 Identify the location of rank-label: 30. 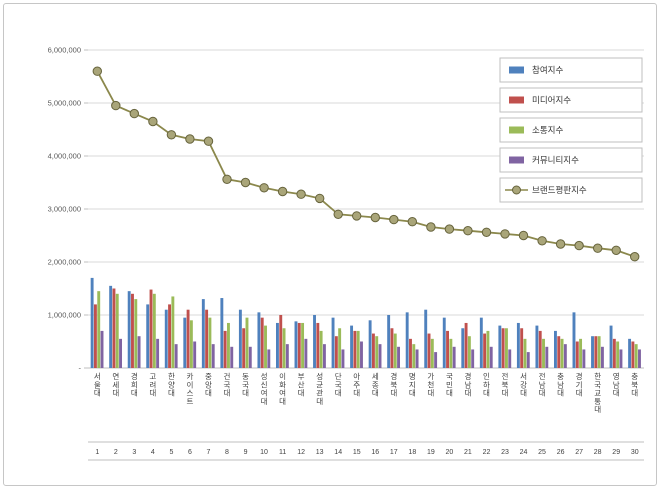
(635, 452).